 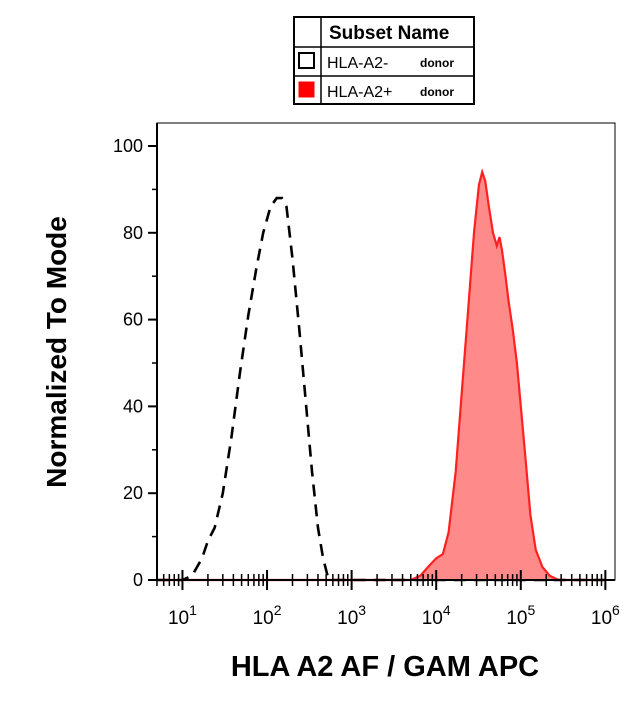 What do you see at coordinates (133, 493) in the screenshot?
I see `y-tick-label-20: 20` at bounding box center [133, 493].